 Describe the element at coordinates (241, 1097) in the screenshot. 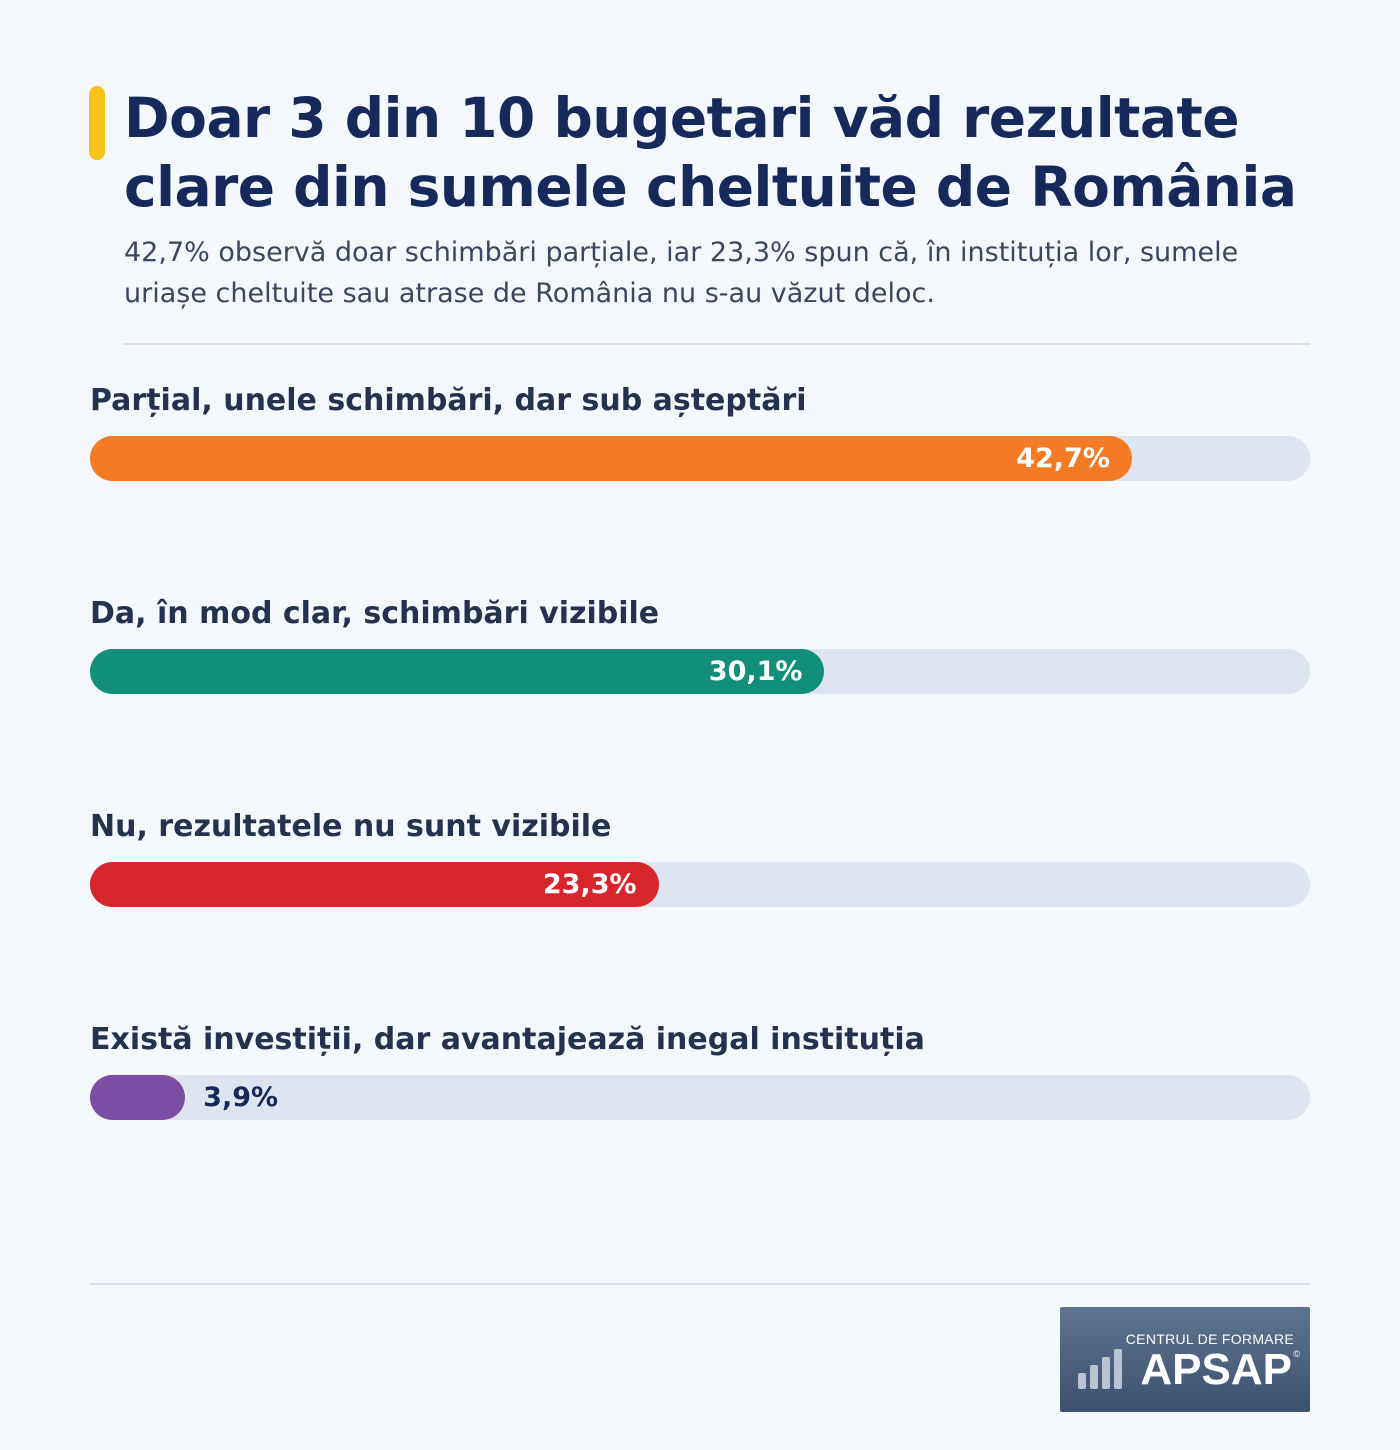

I see `bar-value-label: 3,9%` at that location.